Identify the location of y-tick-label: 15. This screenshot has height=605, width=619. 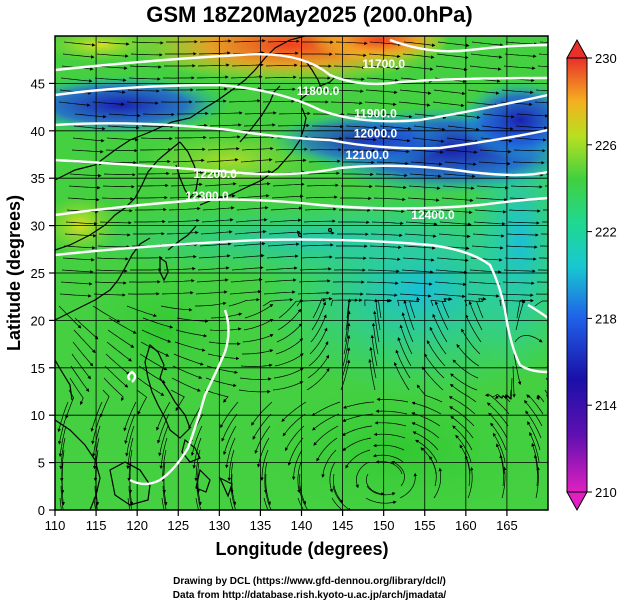
(38, 368).